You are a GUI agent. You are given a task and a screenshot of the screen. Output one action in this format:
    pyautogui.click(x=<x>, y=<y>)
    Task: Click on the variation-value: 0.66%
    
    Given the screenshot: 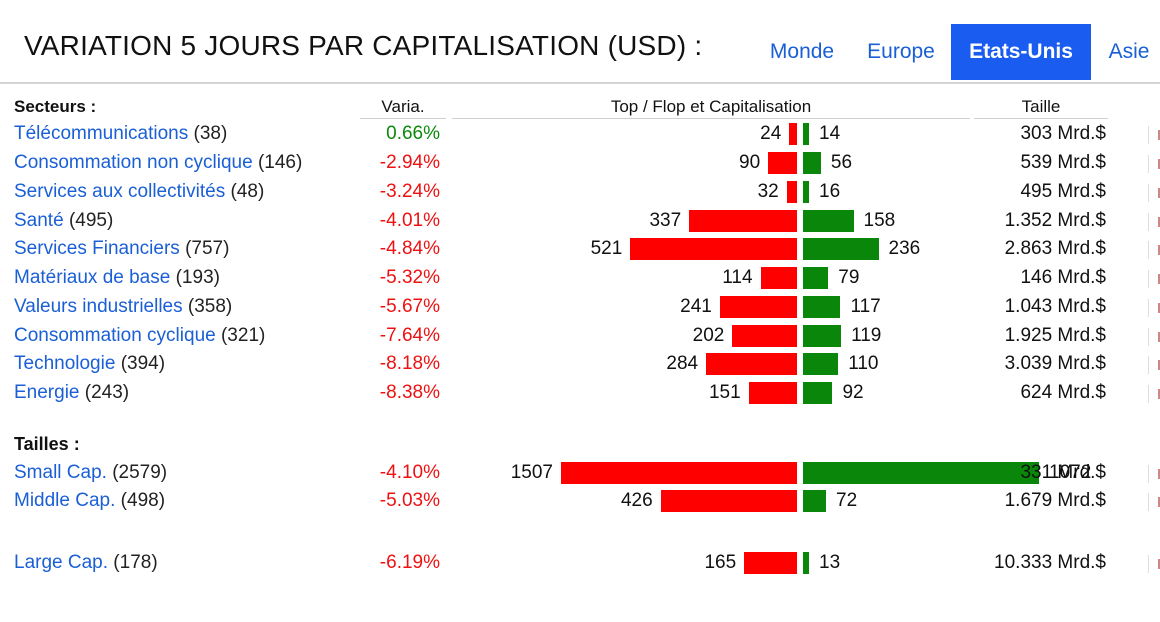 What is the action you would take?
    pyautogui.click(x=413, y=133)
    